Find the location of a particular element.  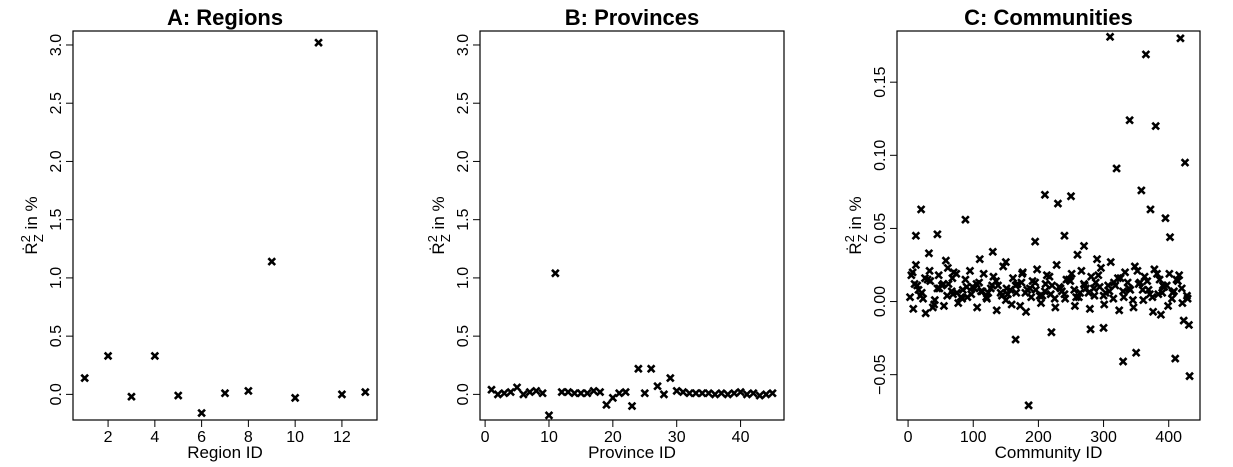

x-axis-label: Region ID is located at coordinates (225, 452).